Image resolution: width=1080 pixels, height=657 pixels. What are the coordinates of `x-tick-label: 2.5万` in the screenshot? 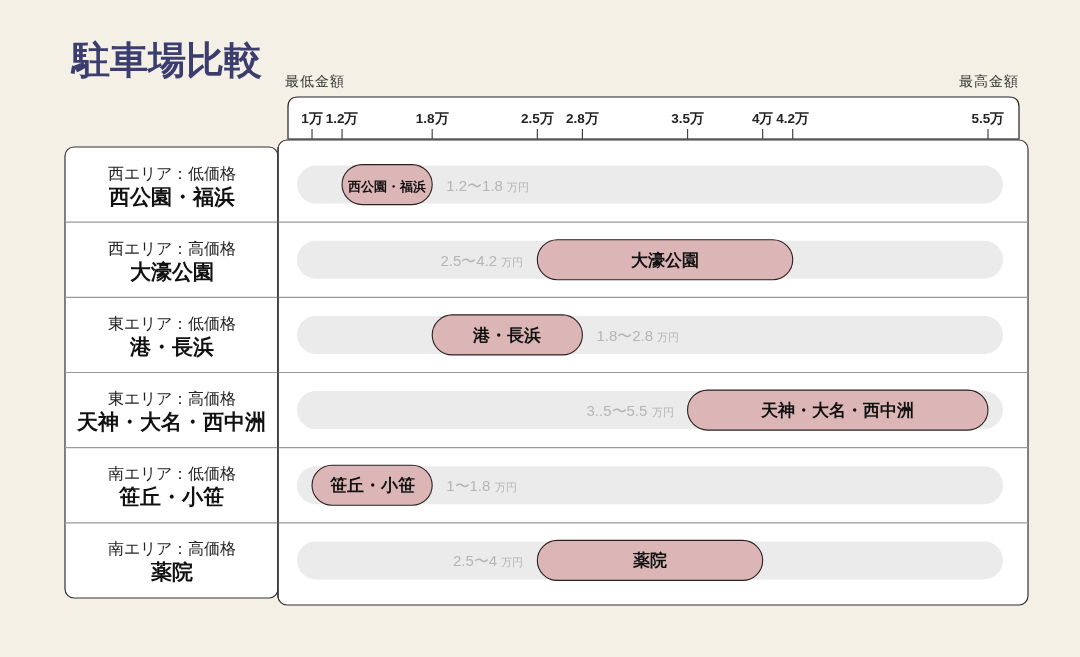 It's located at (537, 118).